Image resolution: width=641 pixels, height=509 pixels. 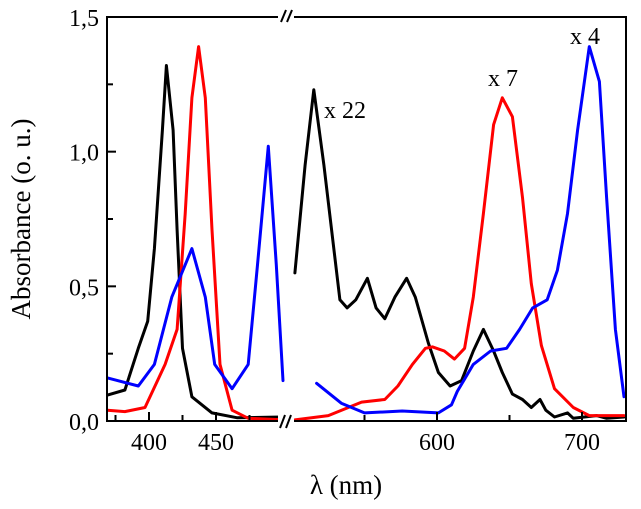 What do you see at coordinates (582, 443) in the screenshot?
I see `x-tick-label: 700` at bounding box center [582, 443].